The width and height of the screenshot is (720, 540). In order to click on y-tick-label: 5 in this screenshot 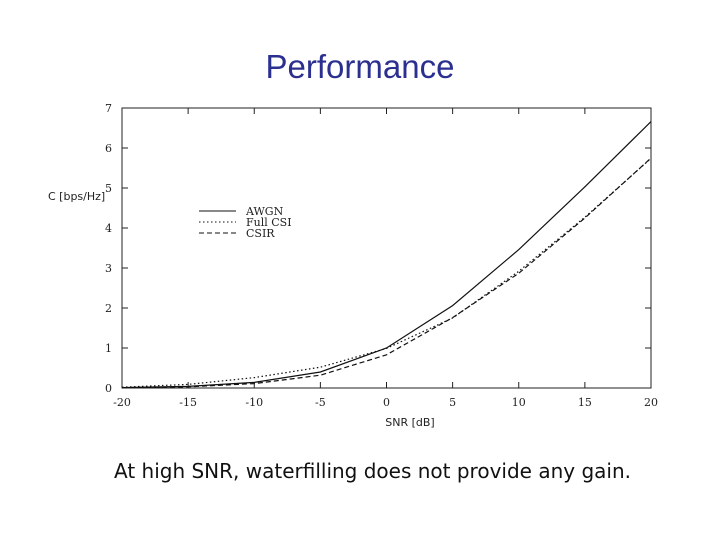, I will do `click(108, 188)`.